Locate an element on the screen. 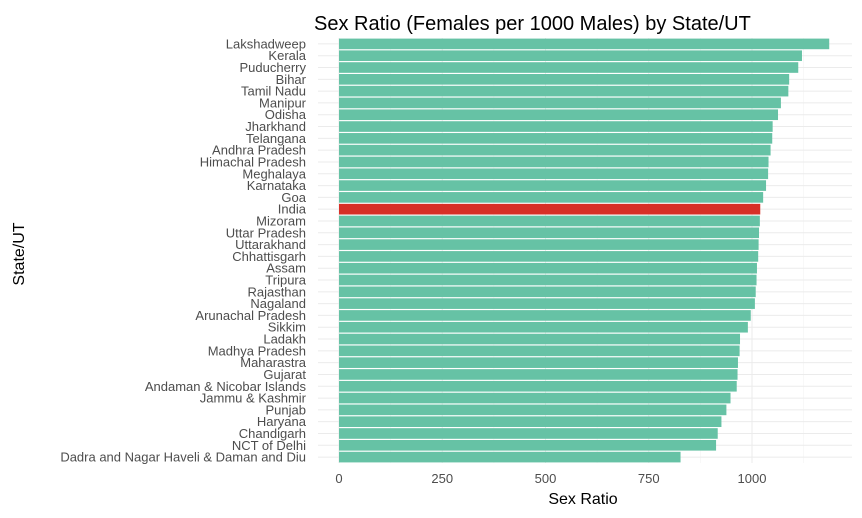 This screenshot has height=518, width=862. x-tick-labels: 0 250 500 750 1000 is located at coordinates (550, 478).